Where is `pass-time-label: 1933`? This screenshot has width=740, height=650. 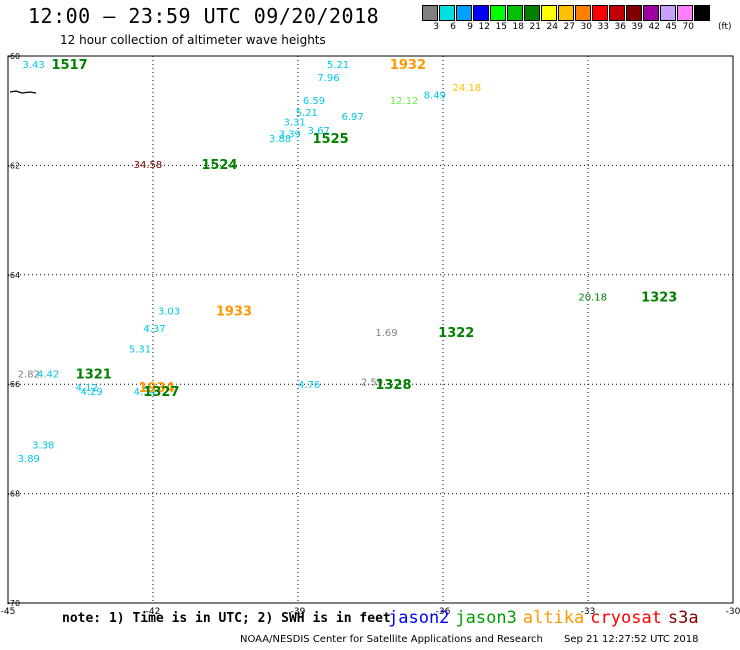 pass-time-label: 1933 is located at coordinates (234, 311).